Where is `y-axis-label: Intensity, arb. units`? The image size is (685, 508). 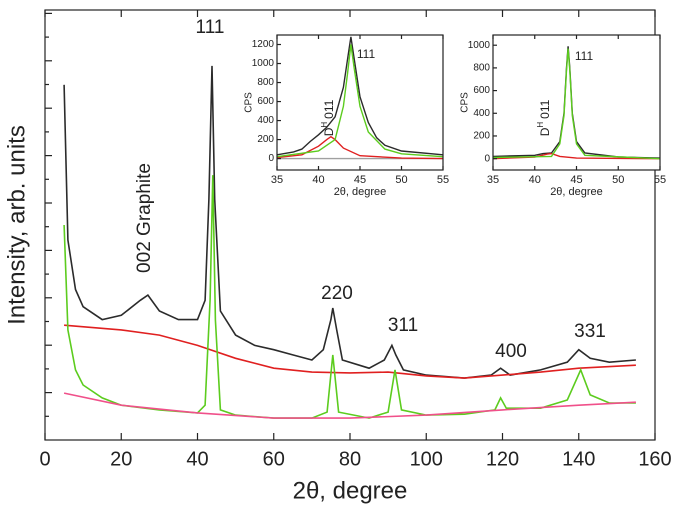 y-axis-label: Intensity, arb. units is located at coordinates (16, 225).